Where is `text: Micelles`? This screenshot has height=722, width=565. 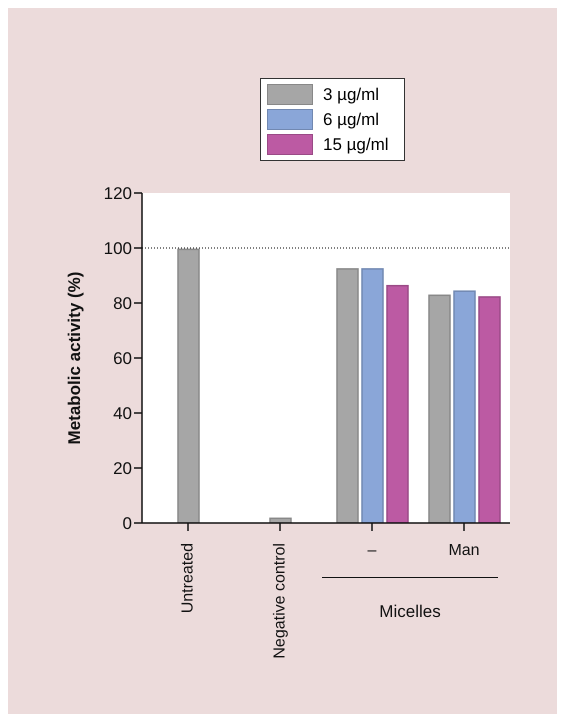 text: Micelles is located at coordinates (410, 612).